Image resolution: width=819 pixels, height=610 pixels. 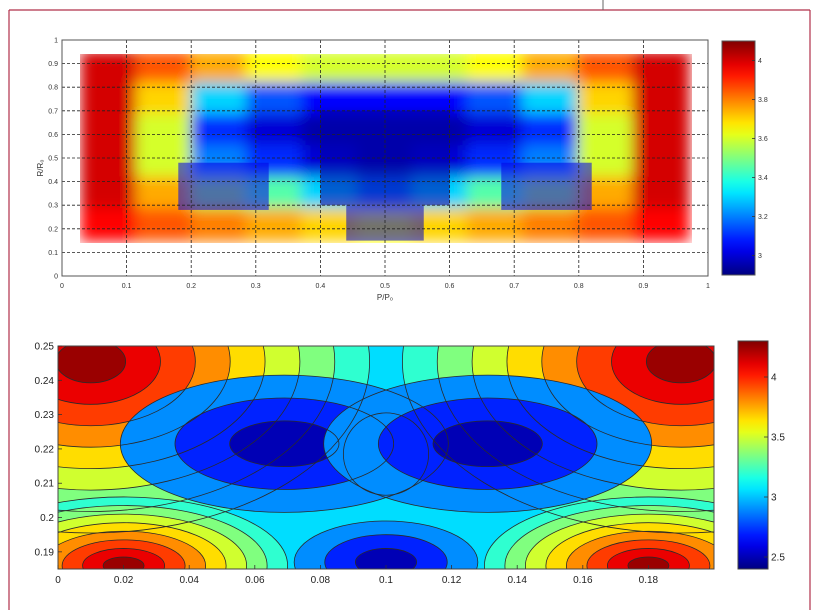 What do you see at coordinates (744, 158) in the screenshot?
I see `top-colorbar: 3 3.2 3.4 3.6 3.8 4` at bounding box center [744, 158].